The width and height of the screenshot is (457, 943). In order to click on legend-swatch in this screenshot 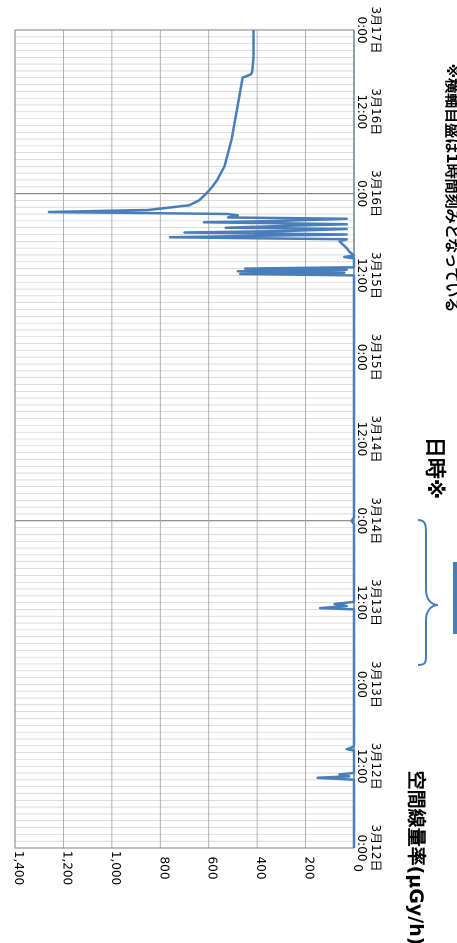, I will do `click(455, 598)`.